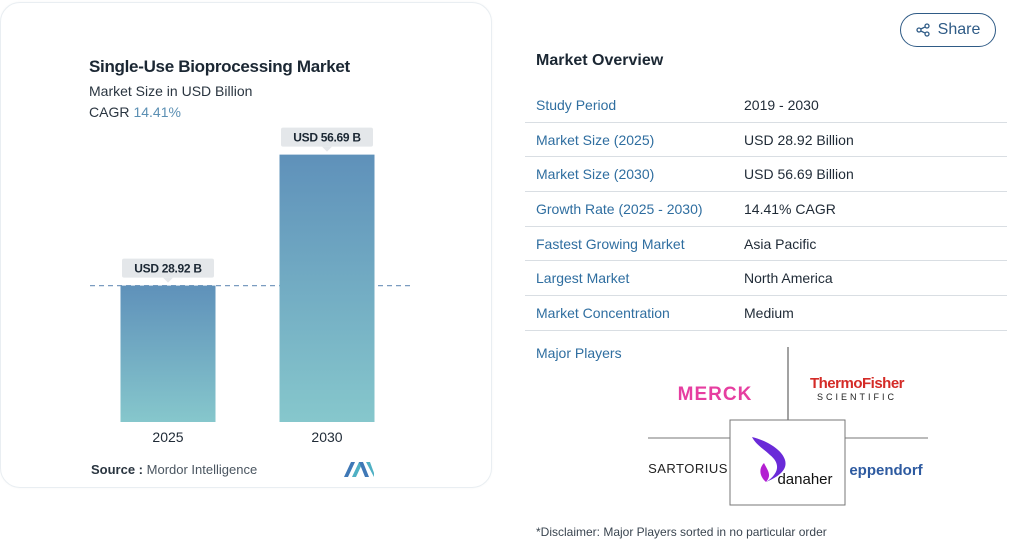 This screenshot has width=1010, height=559. I want to click on eppendorf-logo: eppendorf, so click(886, 470).